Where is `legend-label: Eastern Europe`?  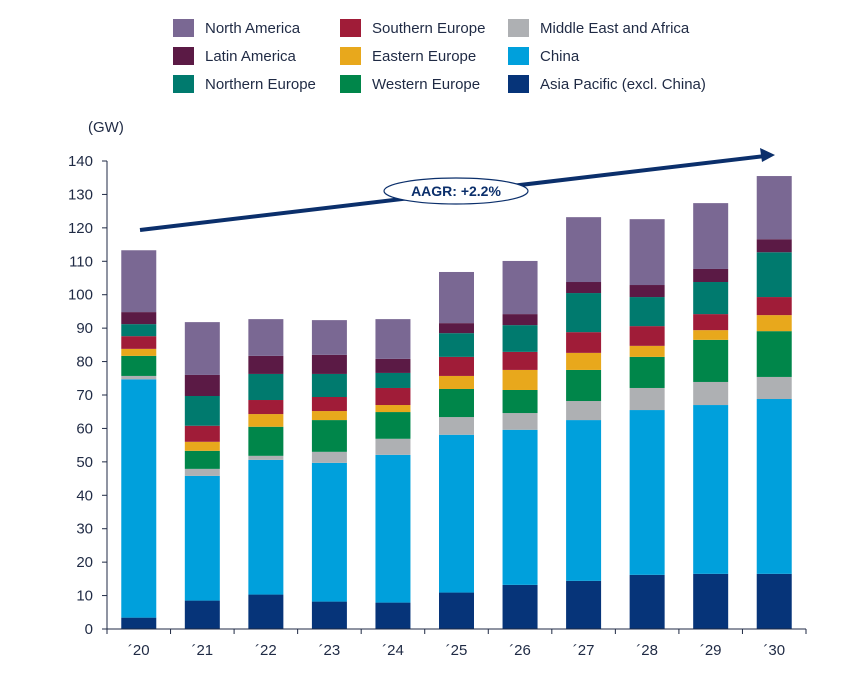
legend-label: Eastern Europe is located at coordinates (424, 56).